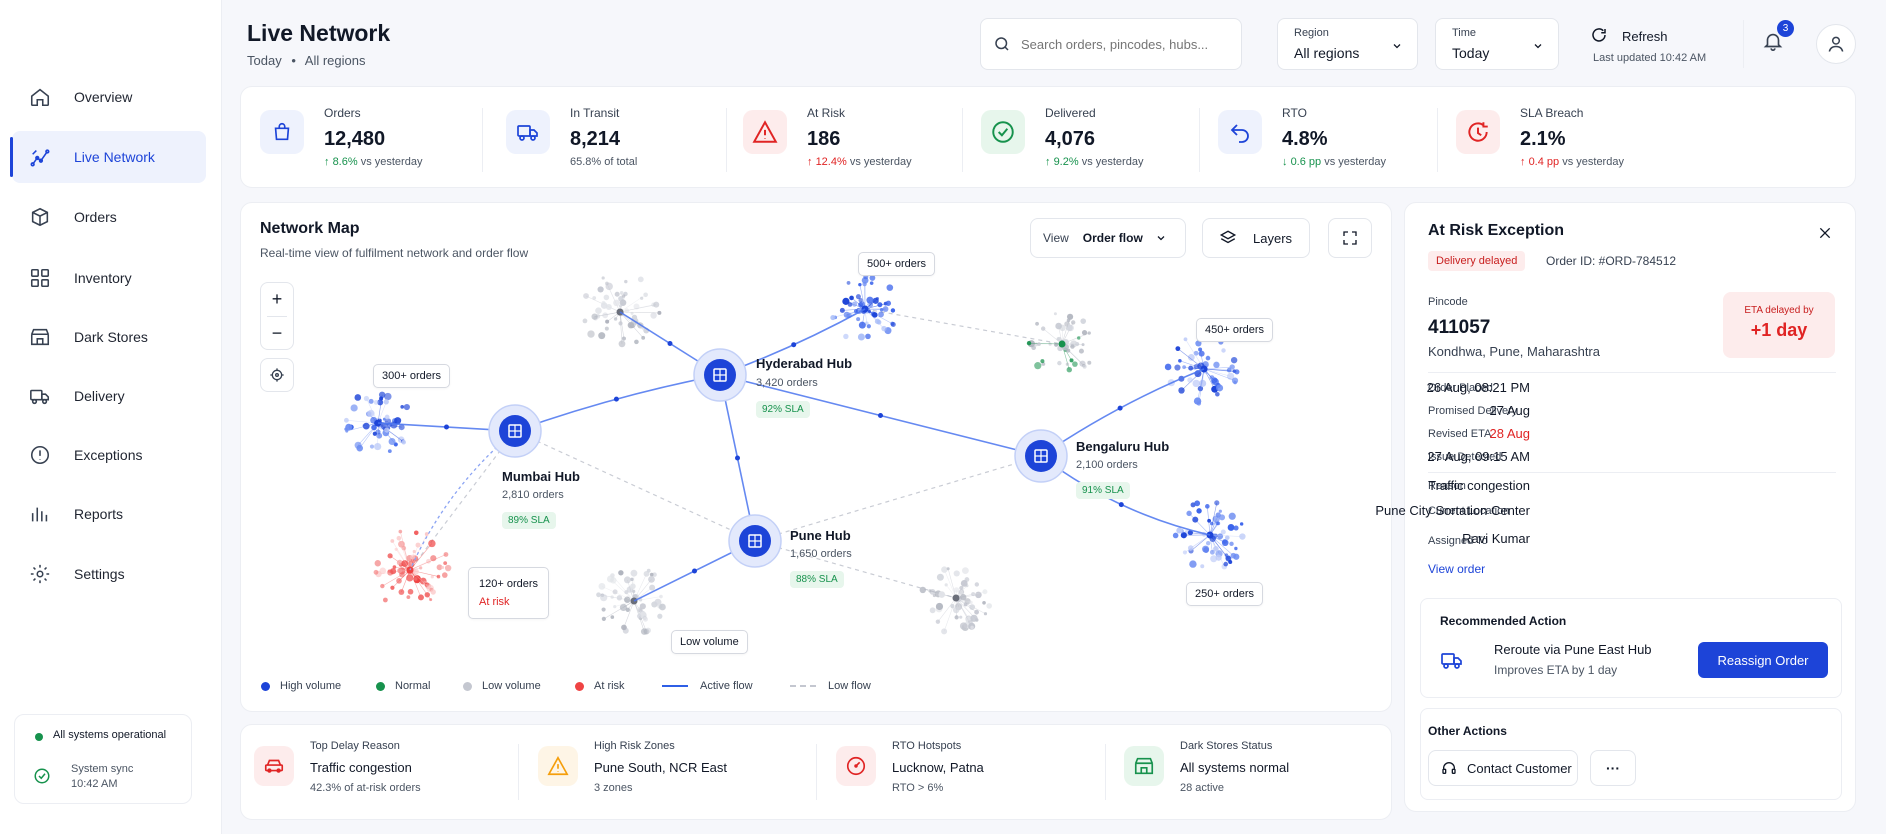 This screenshot has height=834, width=1886. Describe the element at coordinates (1347, 44) in the screenshot. I see `region-select: Region All regions` at that location.